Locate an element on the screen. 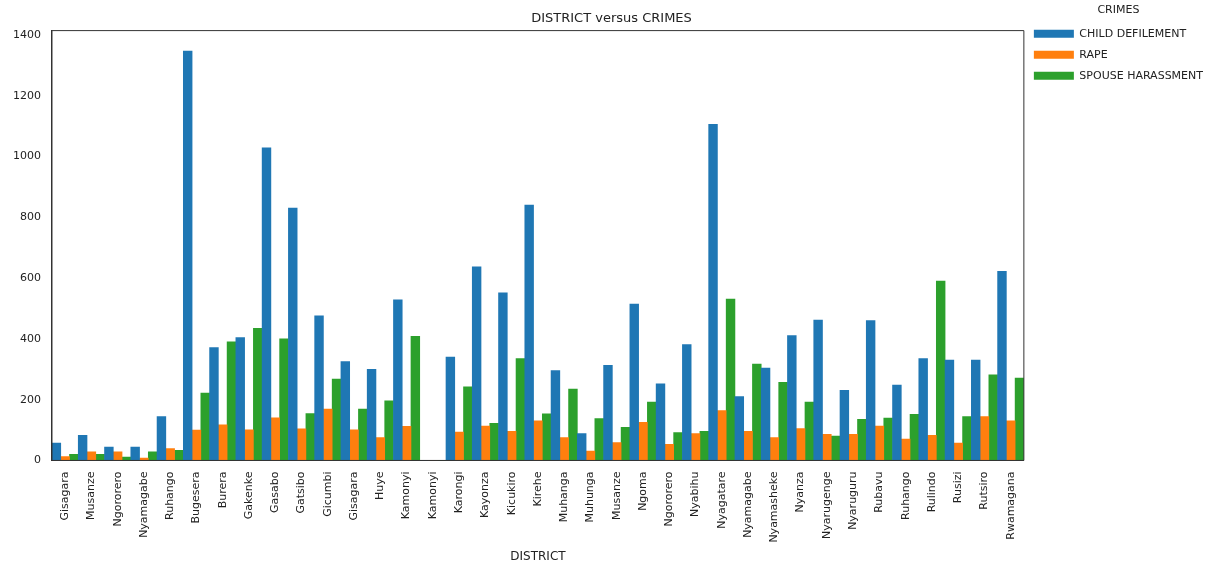 The width and height of the screenshot is (1223, 573). x-tick-label: Nyagatare is located at coordinates (721, 500).